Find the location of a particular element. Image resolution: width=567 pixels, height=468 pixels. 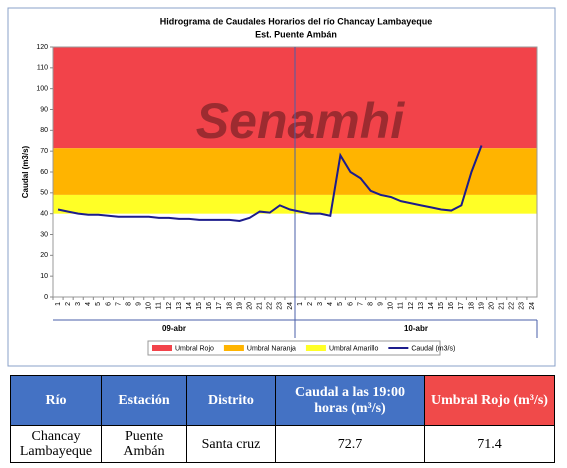

group-label: 10-abr is located at coordinates (416, 328).